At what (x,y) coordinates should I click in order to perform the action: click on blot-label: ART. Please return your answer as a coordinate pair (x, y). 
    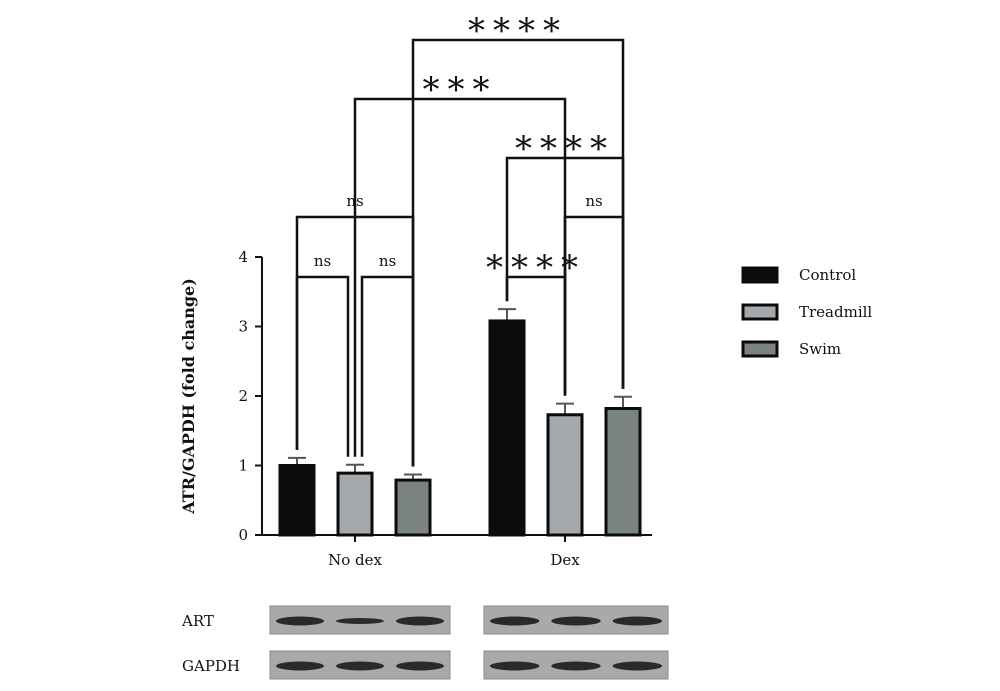
    Looking at the image, I should click on (197, 621).